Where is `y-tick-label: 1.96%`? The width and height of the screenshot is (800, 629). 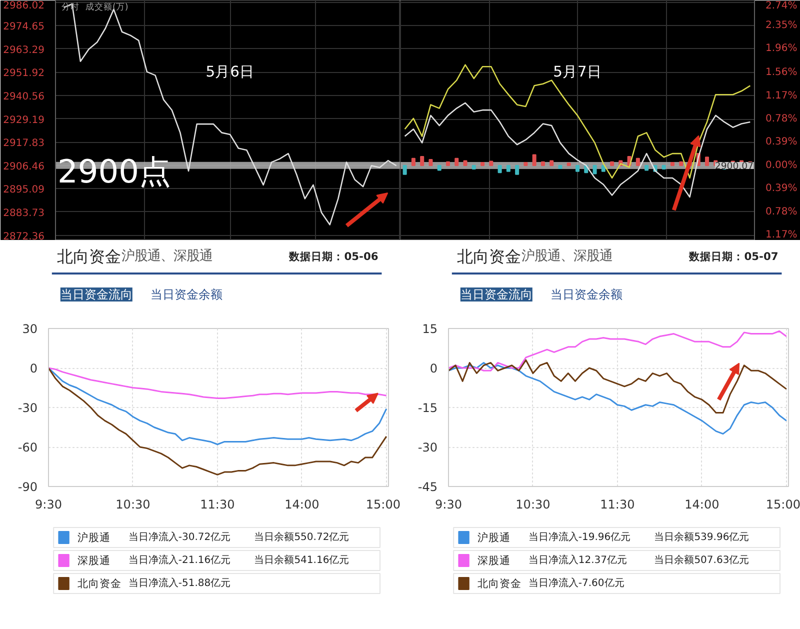
y-tick-label: 1.96% is located at coordinates (782, 48).